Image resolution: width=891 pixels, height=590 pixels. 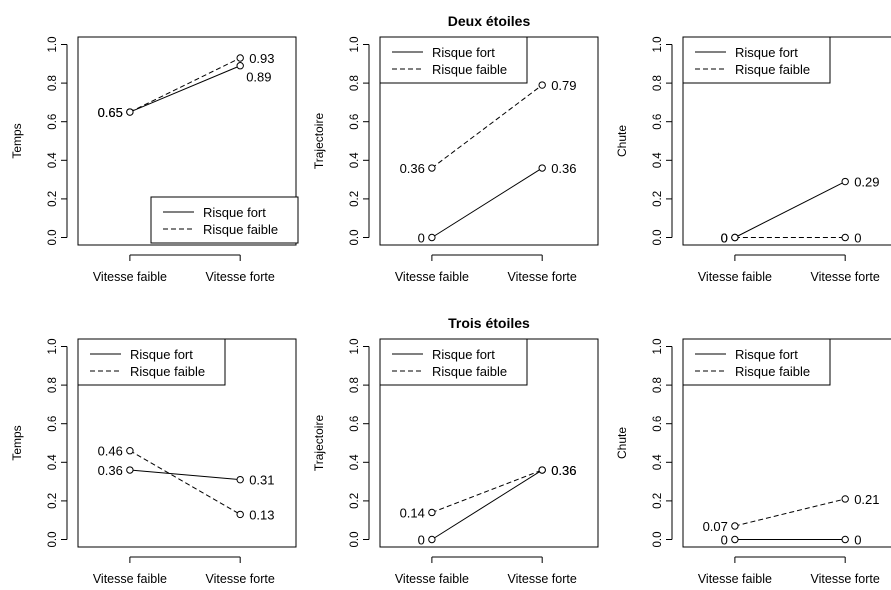 What do you see at coordinates (563, 85) in the screenshot?
I see `data-label: 0.79` at bounding box center [563, 85].